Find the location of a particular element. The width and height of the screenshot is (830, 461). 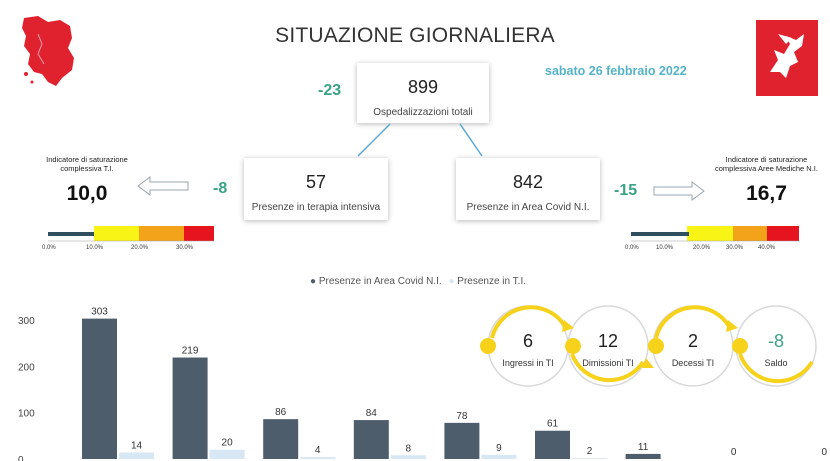

total-delta: -23 is located at coordinates (330, 90).